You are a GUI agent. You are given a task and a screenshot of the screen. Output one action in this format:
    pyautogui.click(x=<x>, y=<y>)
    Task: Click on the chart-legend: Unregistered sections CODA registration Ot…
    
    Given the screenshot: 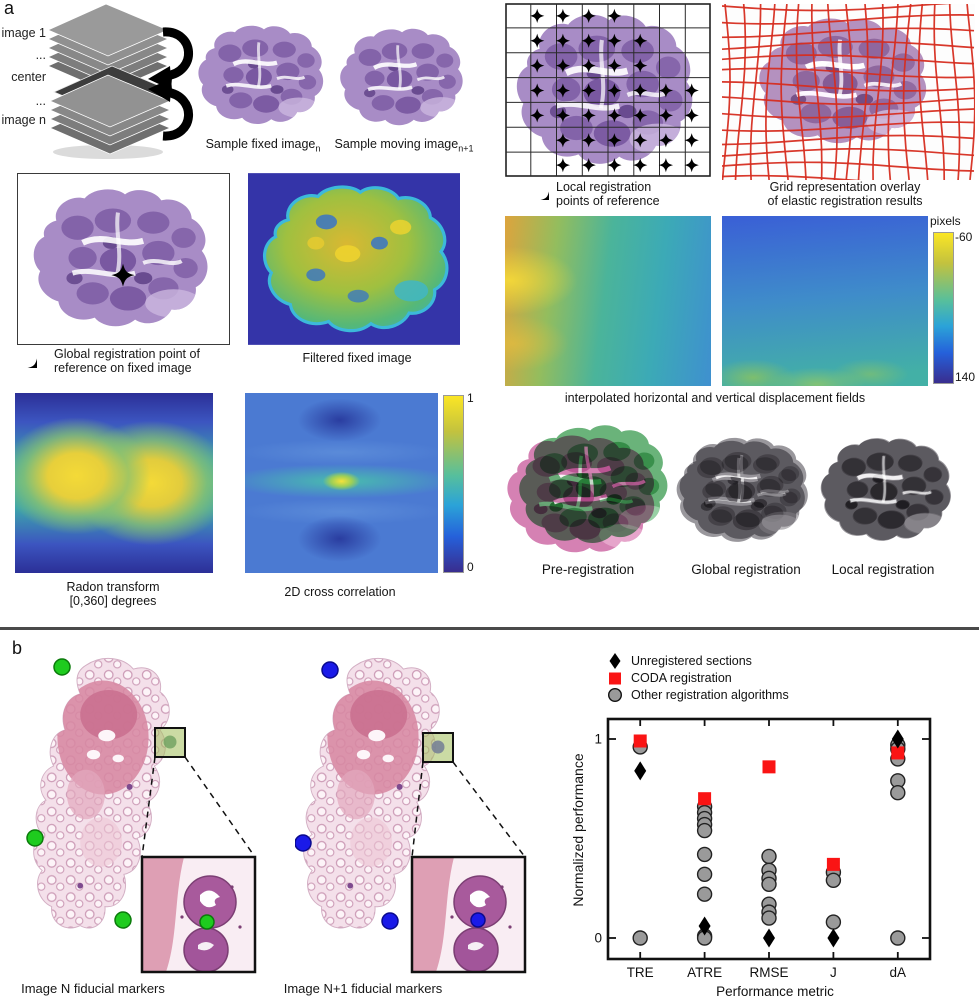 What is the action you would take?
    pyautogui.click(x=697, y=677)
    